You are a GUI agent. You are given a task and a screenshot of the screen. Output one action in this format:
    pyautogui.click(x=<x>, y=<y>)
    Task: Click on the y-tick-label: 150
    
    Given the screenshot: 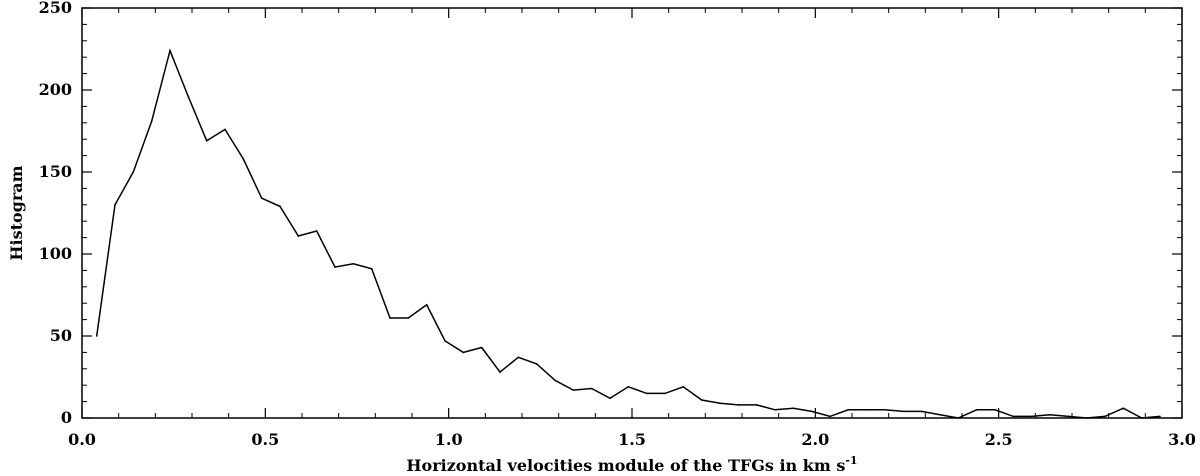 What is the action you would take?
    pyautogui.click(x=55, y=171)
    